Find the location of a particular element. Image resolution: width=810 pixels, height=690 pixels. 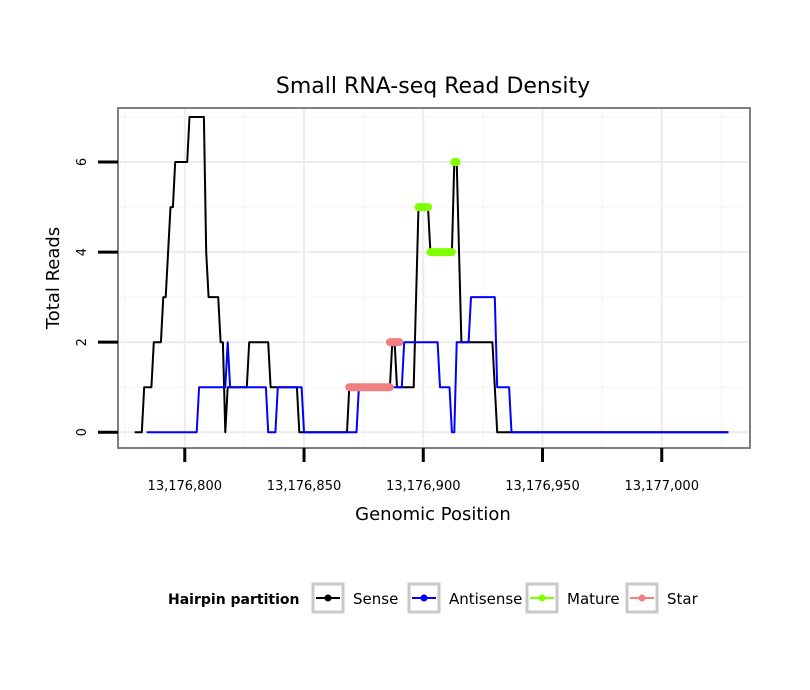

y-tick-label: 2 is located at coordinates (82, 342).